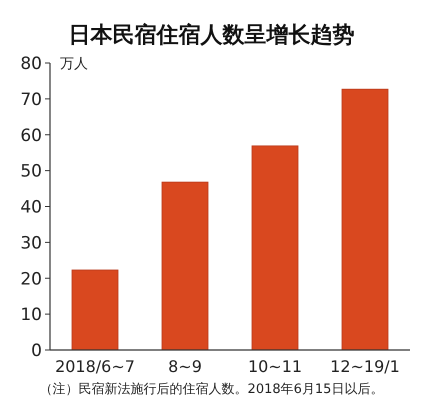 This screenshot has width=423, height=413. What do you see at coordinates (74, 64) in the screenshot?
I see `y-axis-title: 万人` at bounding box center [74, 64].